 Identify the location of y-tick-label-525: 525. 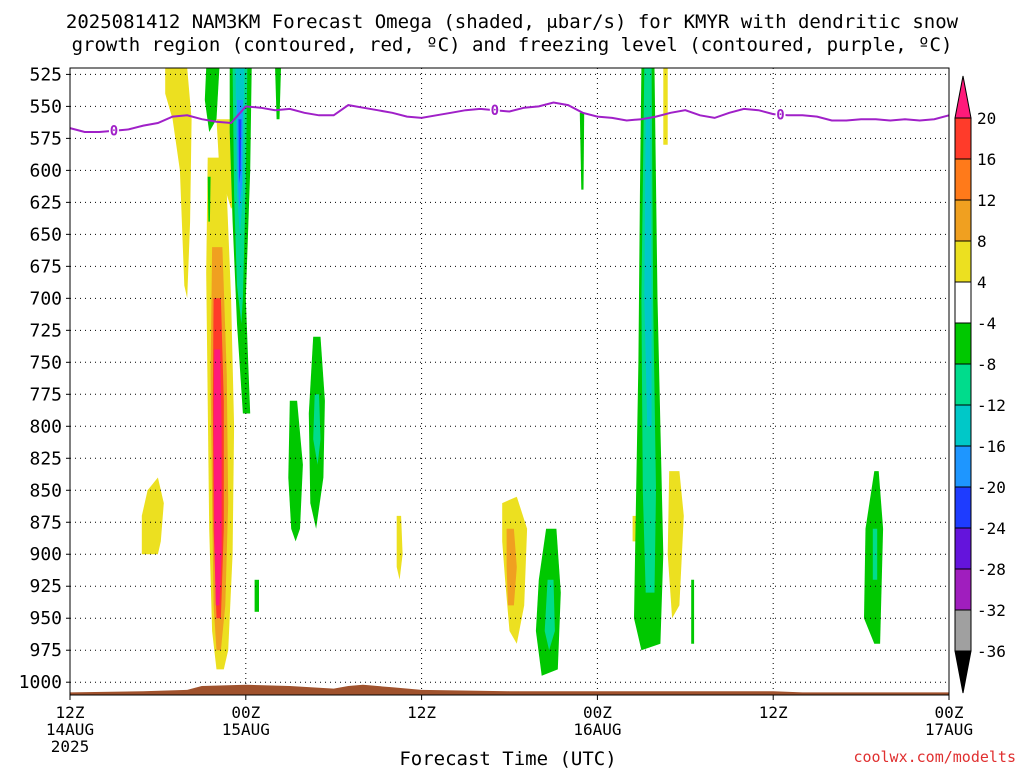
(45, 74).